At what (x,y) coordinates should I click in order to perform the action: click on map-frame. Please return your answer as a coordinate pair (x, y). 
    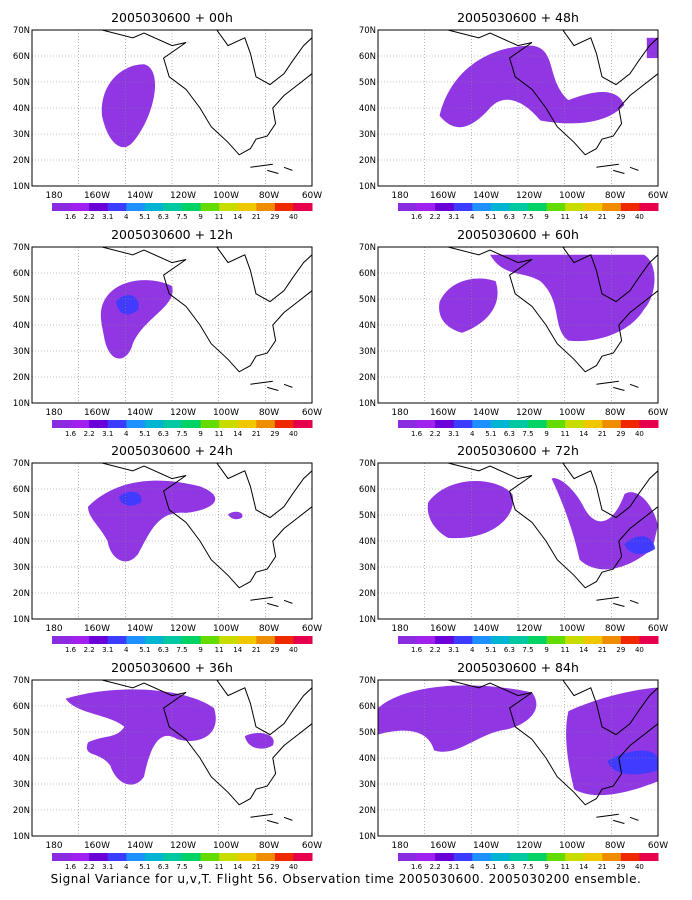
    Looking at the image, I should click on (172, 541).